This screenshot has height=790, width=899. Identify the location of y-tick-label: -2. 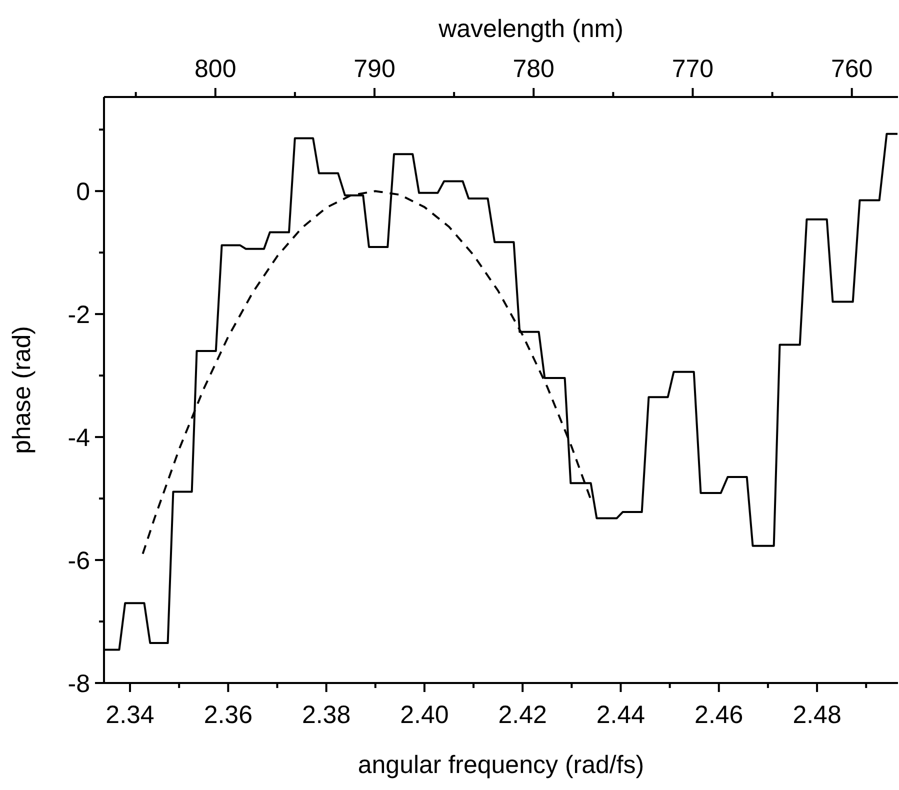
(79, 315).